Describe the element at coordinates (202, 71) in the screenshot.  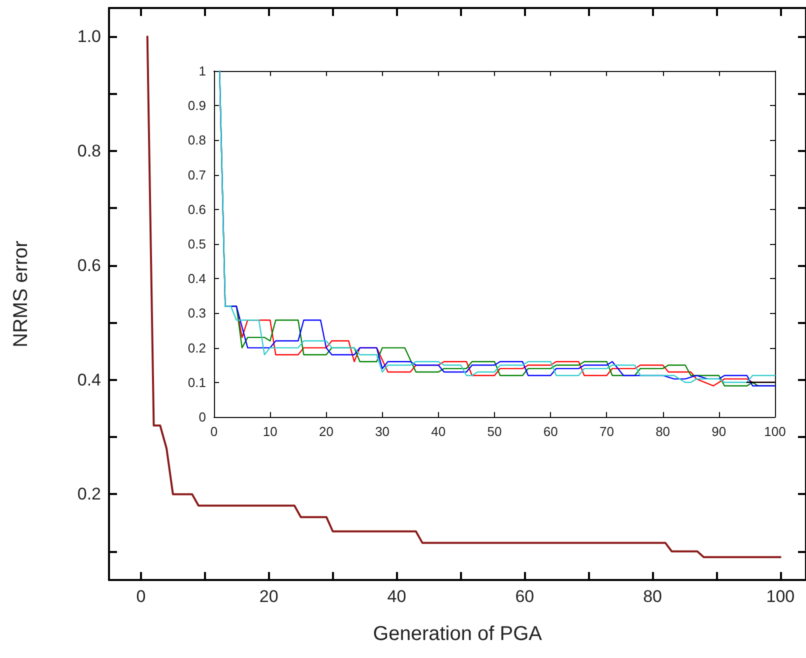
I see `y-tick-label: 1` at that location.